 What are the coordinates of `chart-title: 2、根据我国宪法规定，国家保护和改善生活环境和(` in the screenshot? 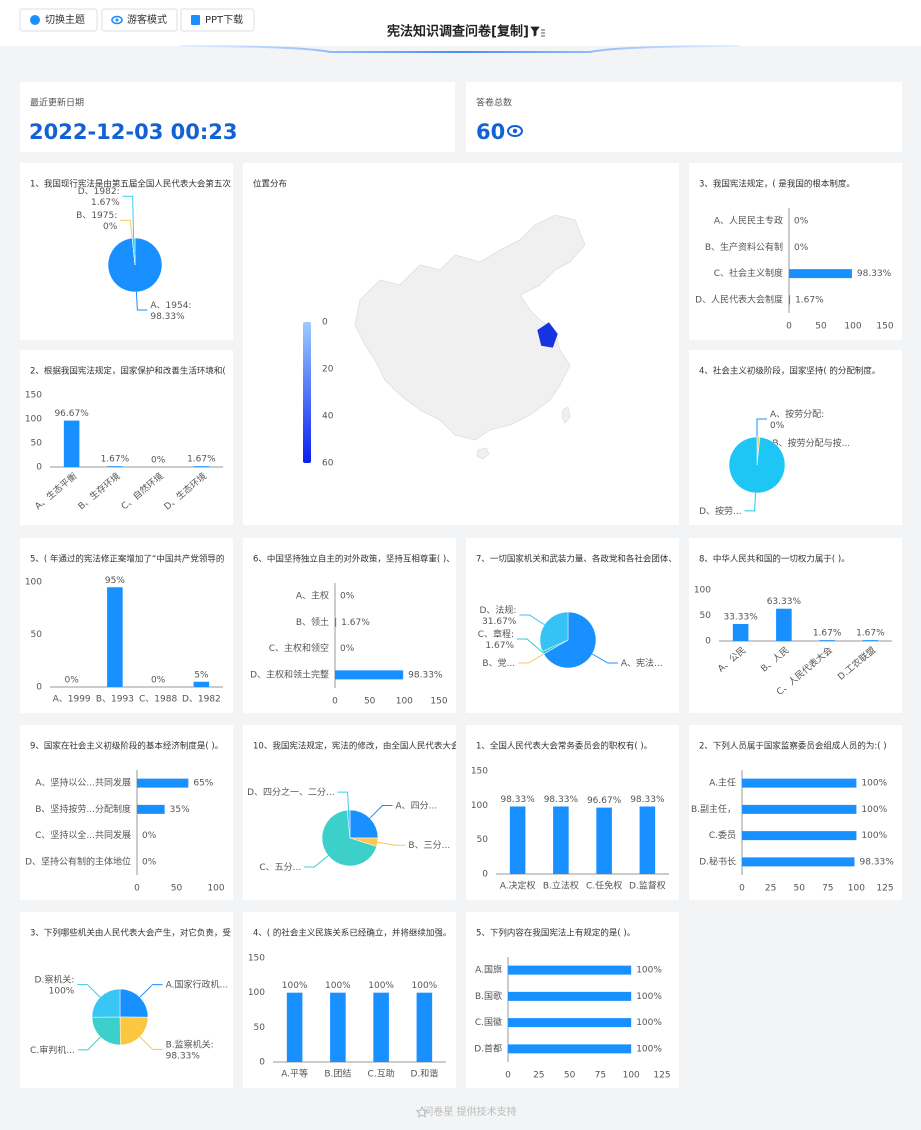 It's located at (128, 371).